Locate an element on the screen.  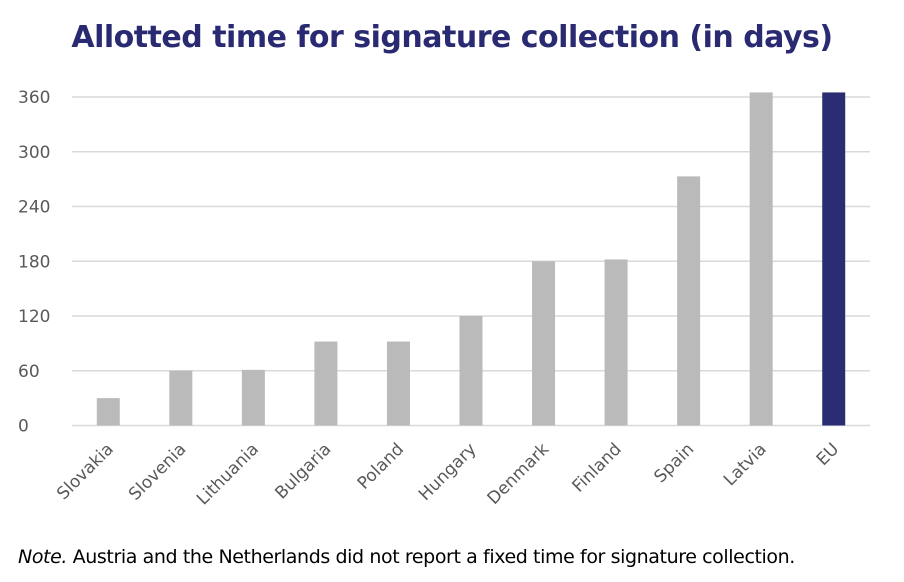
bar-slovakia is located at coordinates (108, 412).